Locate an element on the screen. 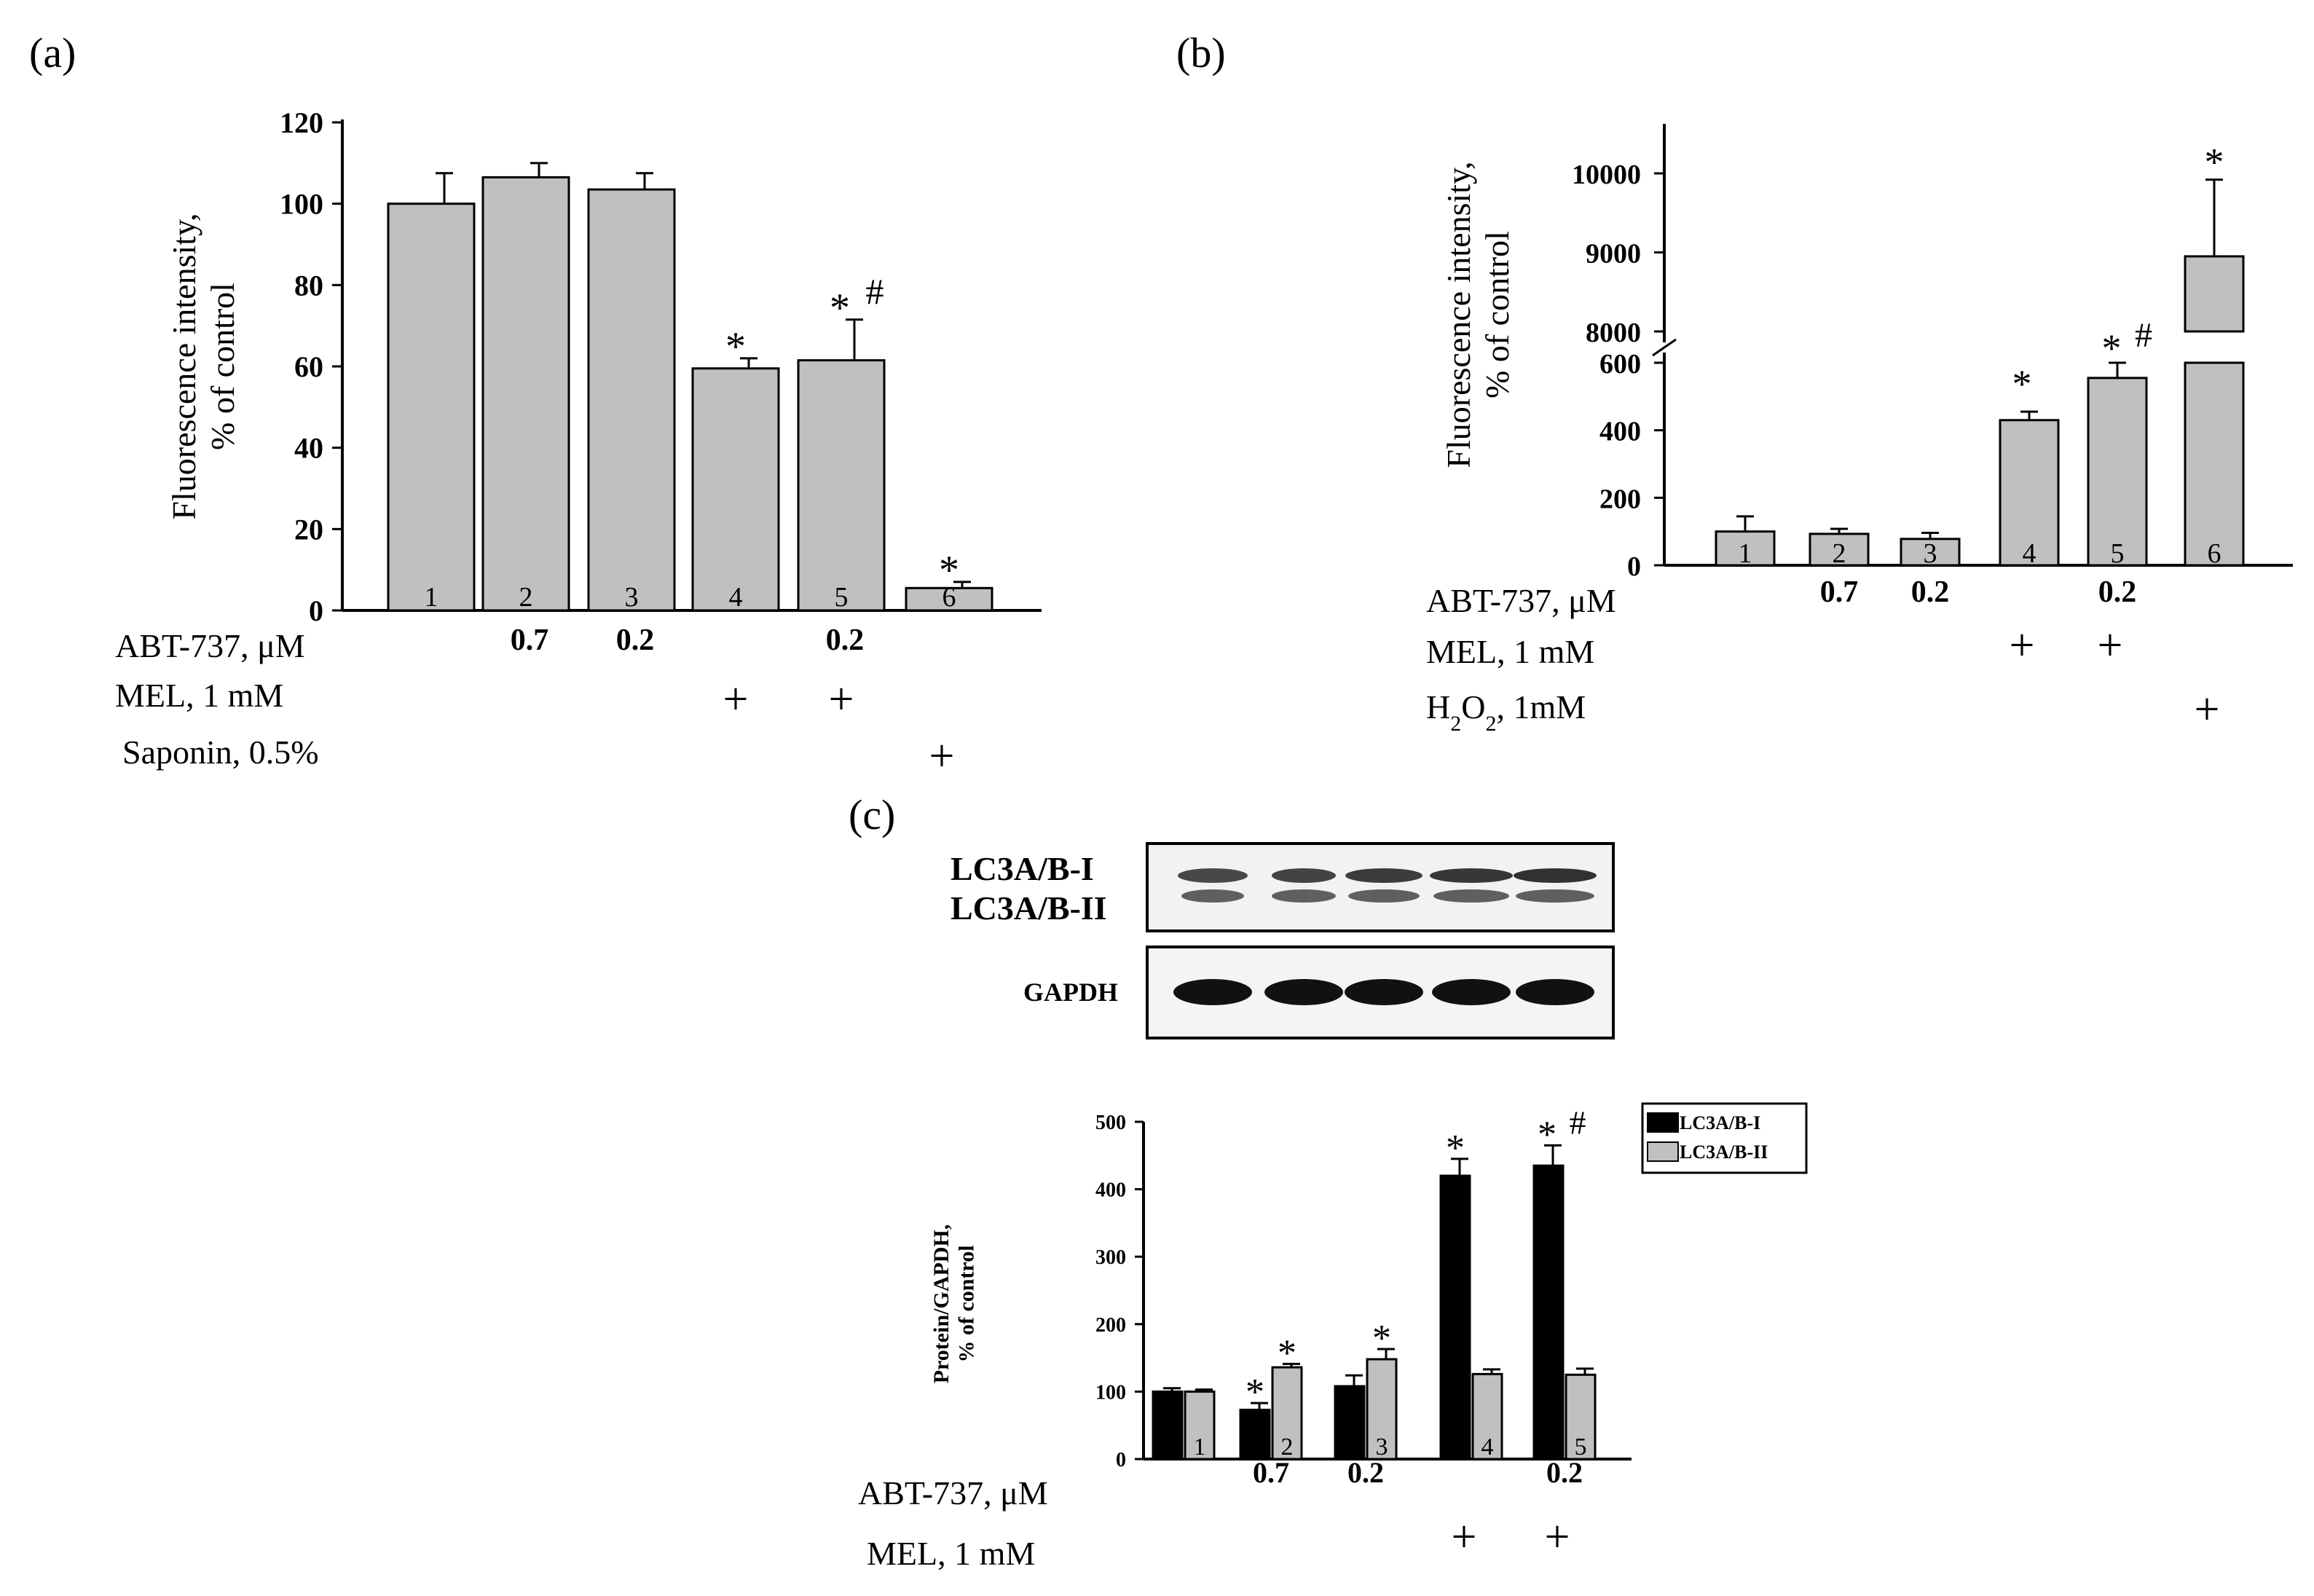  western-blot: LC3A/B-I LC3A/B-II GAPDH is located at coordinates (1283, 940).